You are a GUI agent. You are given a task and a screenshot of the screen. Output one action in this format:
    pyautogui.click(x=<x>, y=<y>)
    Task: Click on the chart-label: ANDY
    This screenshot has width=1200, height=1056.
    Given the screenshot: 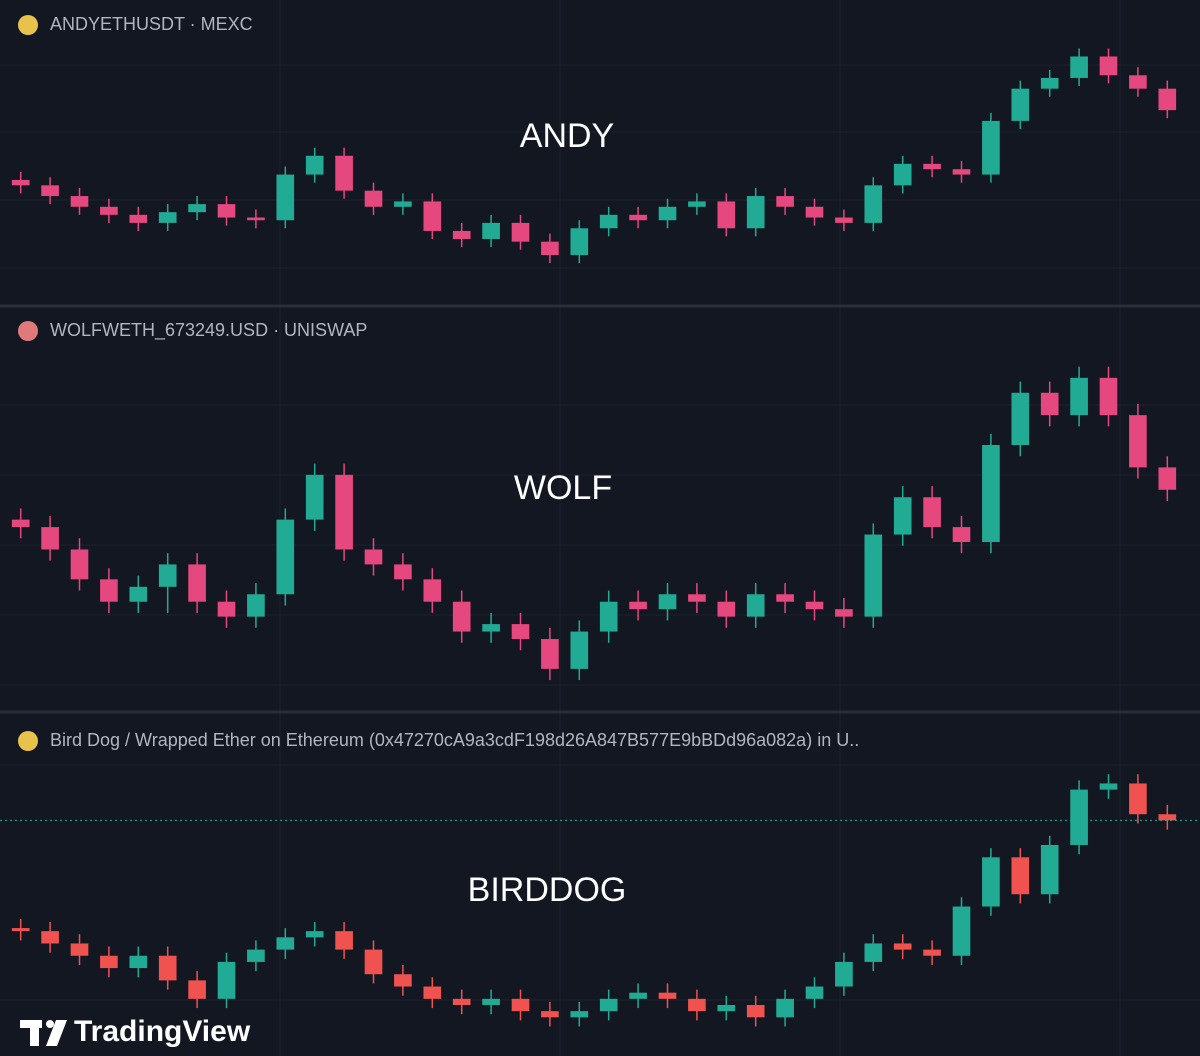 What is the action you would take?
    pyautogui.click(x=567, y=136)
    